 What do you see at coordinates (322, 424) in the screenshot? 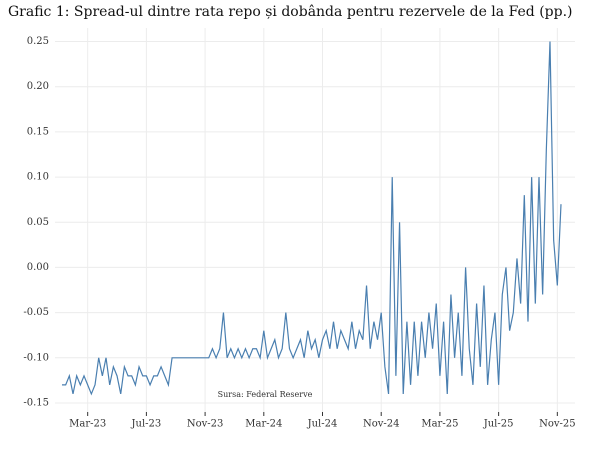
I see `x-tick-label: Jul-24` at bounding box center [322, 424].